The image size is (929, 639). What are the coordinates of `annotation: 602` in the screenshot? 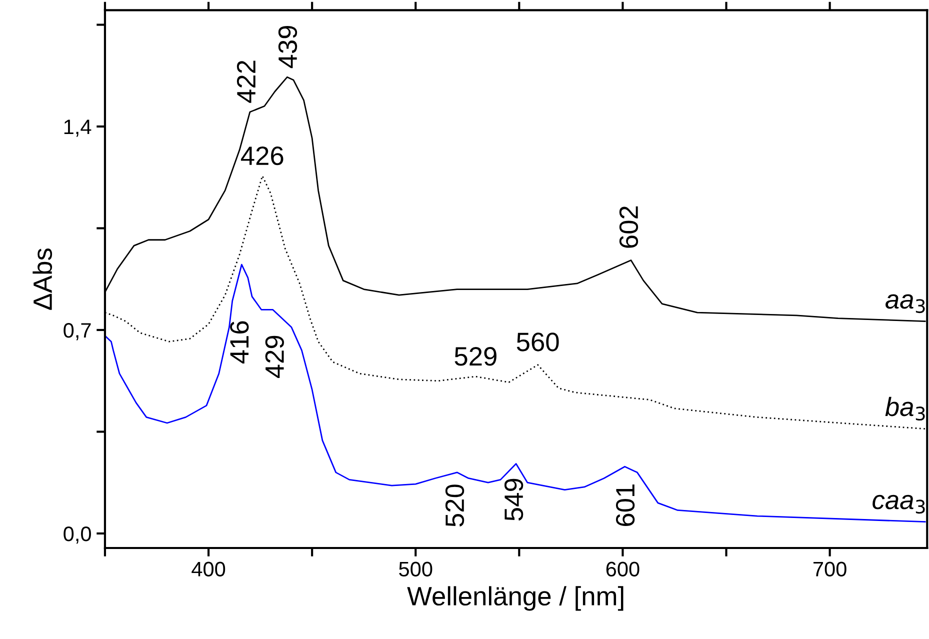 It's located at (628, 227).